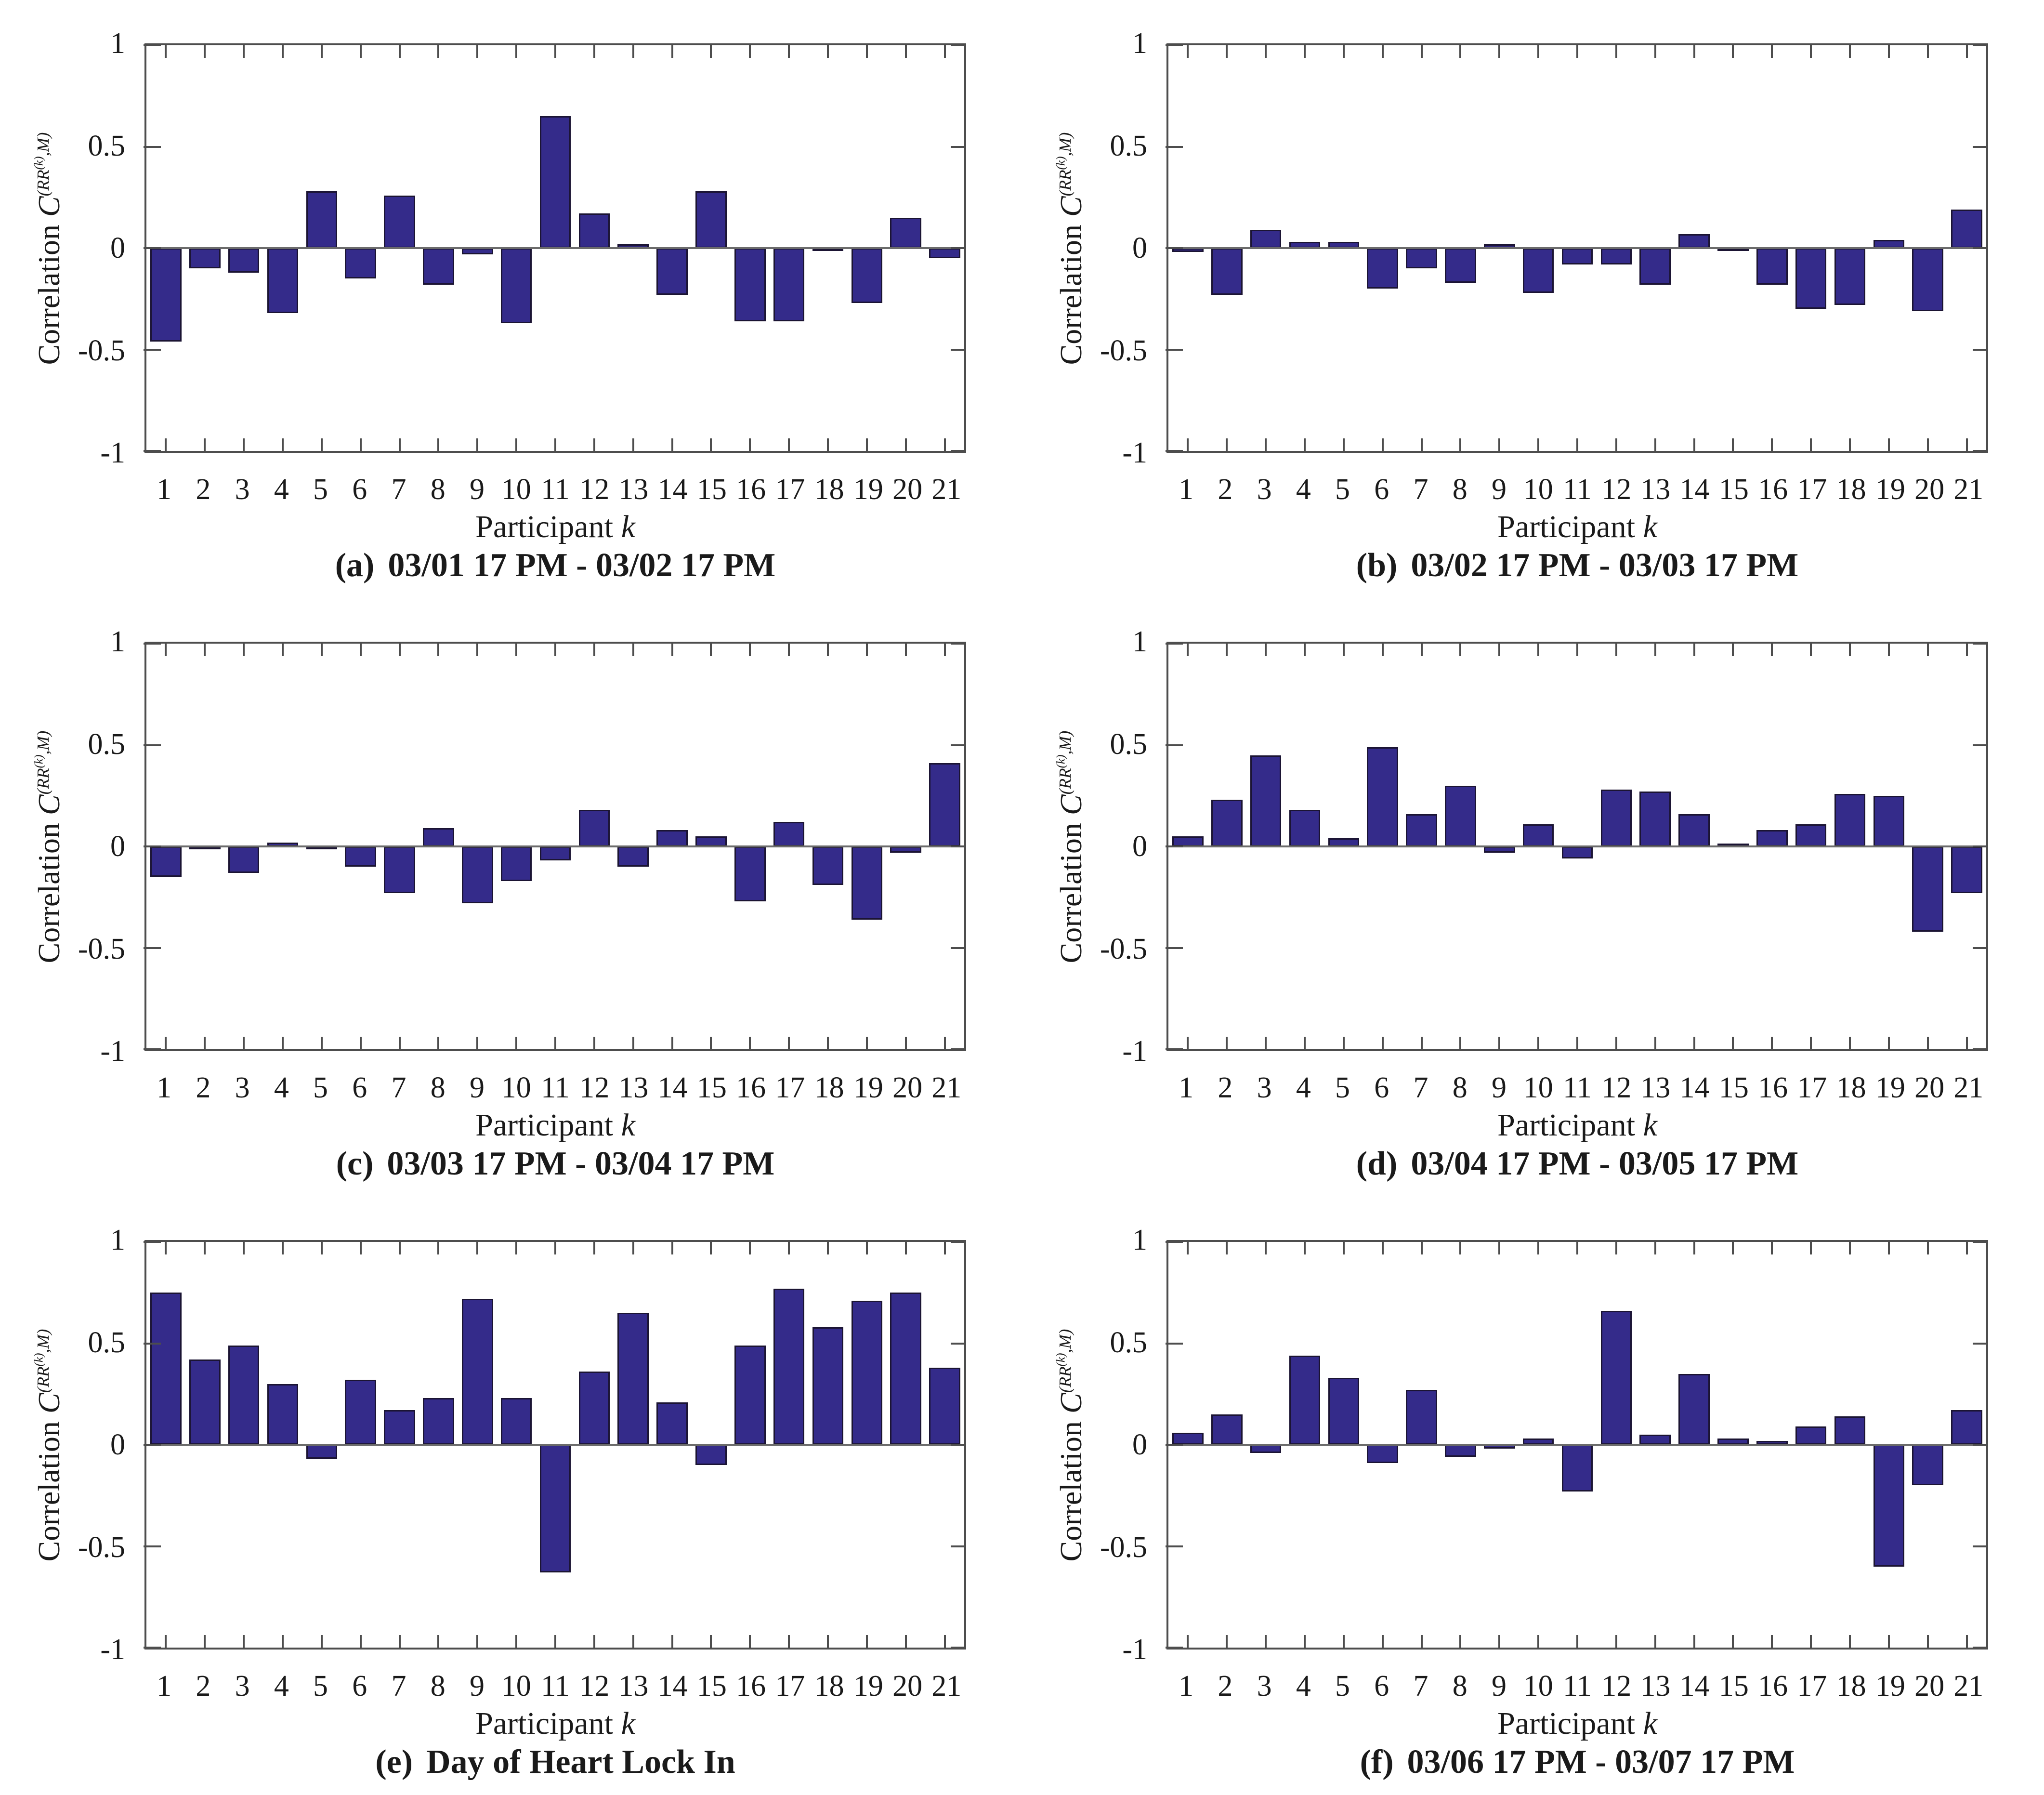 Image resolution: width=2044 pixels, height=1795 pixels. I want to click on x-tick-label: 10, so click(1538, 1087).